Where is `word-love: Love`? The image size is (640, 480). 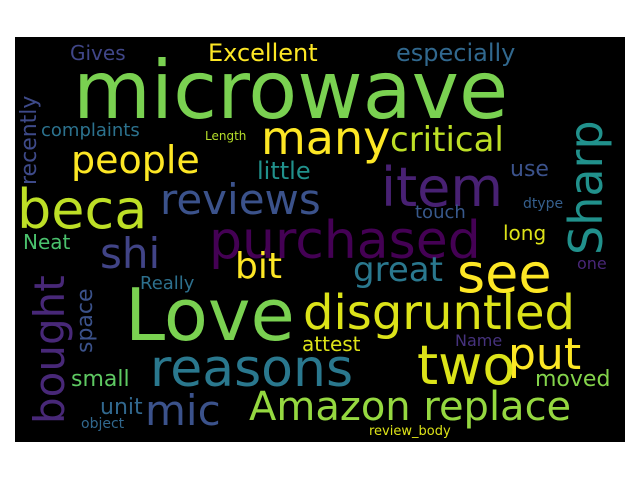 word-love: Love is located at coordinates (210, 315).